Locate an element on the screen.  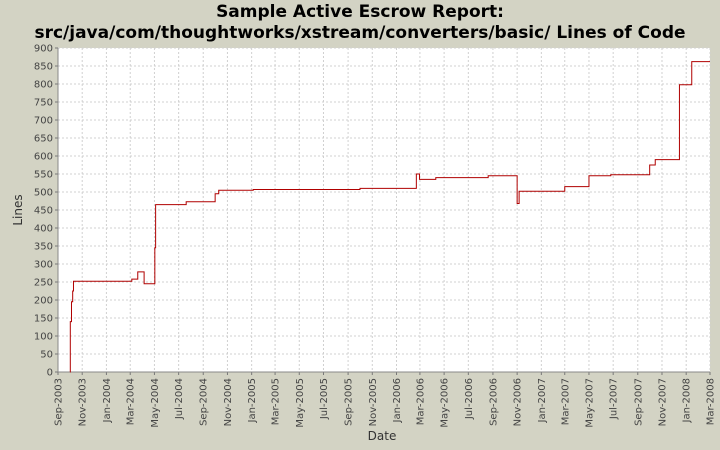
x-tick-label: Nov-2007 is located at coordinates (662, 402).